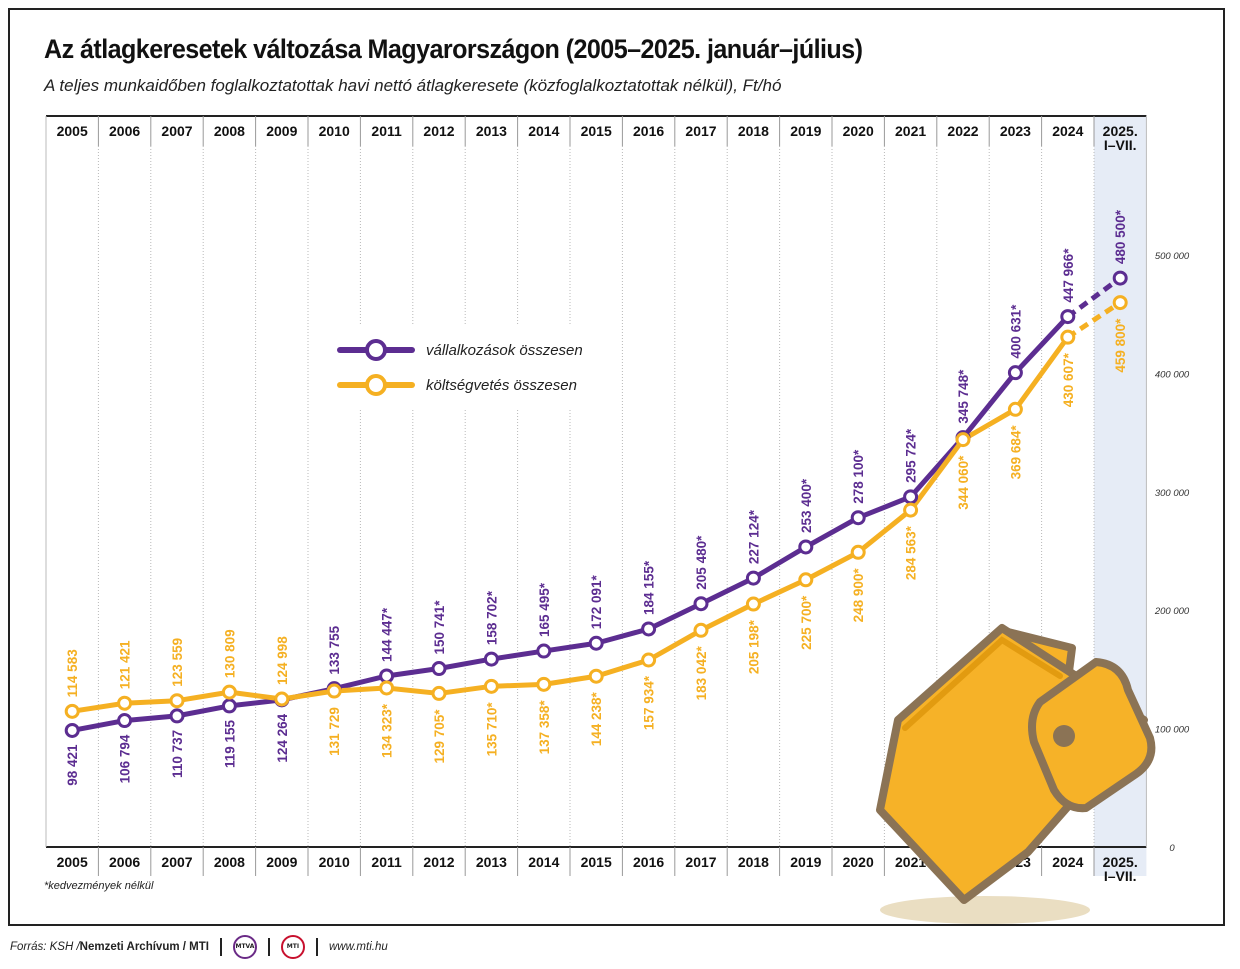 The image size is (1240, 969). Describe the element at coordinates (753, 862) in the screenshot. I see `year-label-bottom: 2018` at that location.